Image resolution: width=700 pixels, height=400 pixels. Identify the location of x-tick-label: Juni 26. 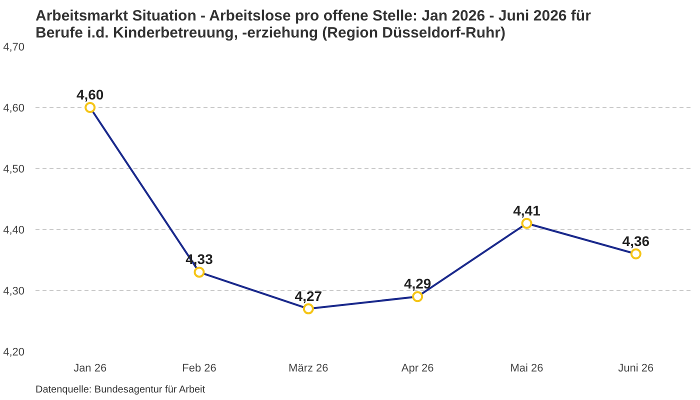
(636, 368).